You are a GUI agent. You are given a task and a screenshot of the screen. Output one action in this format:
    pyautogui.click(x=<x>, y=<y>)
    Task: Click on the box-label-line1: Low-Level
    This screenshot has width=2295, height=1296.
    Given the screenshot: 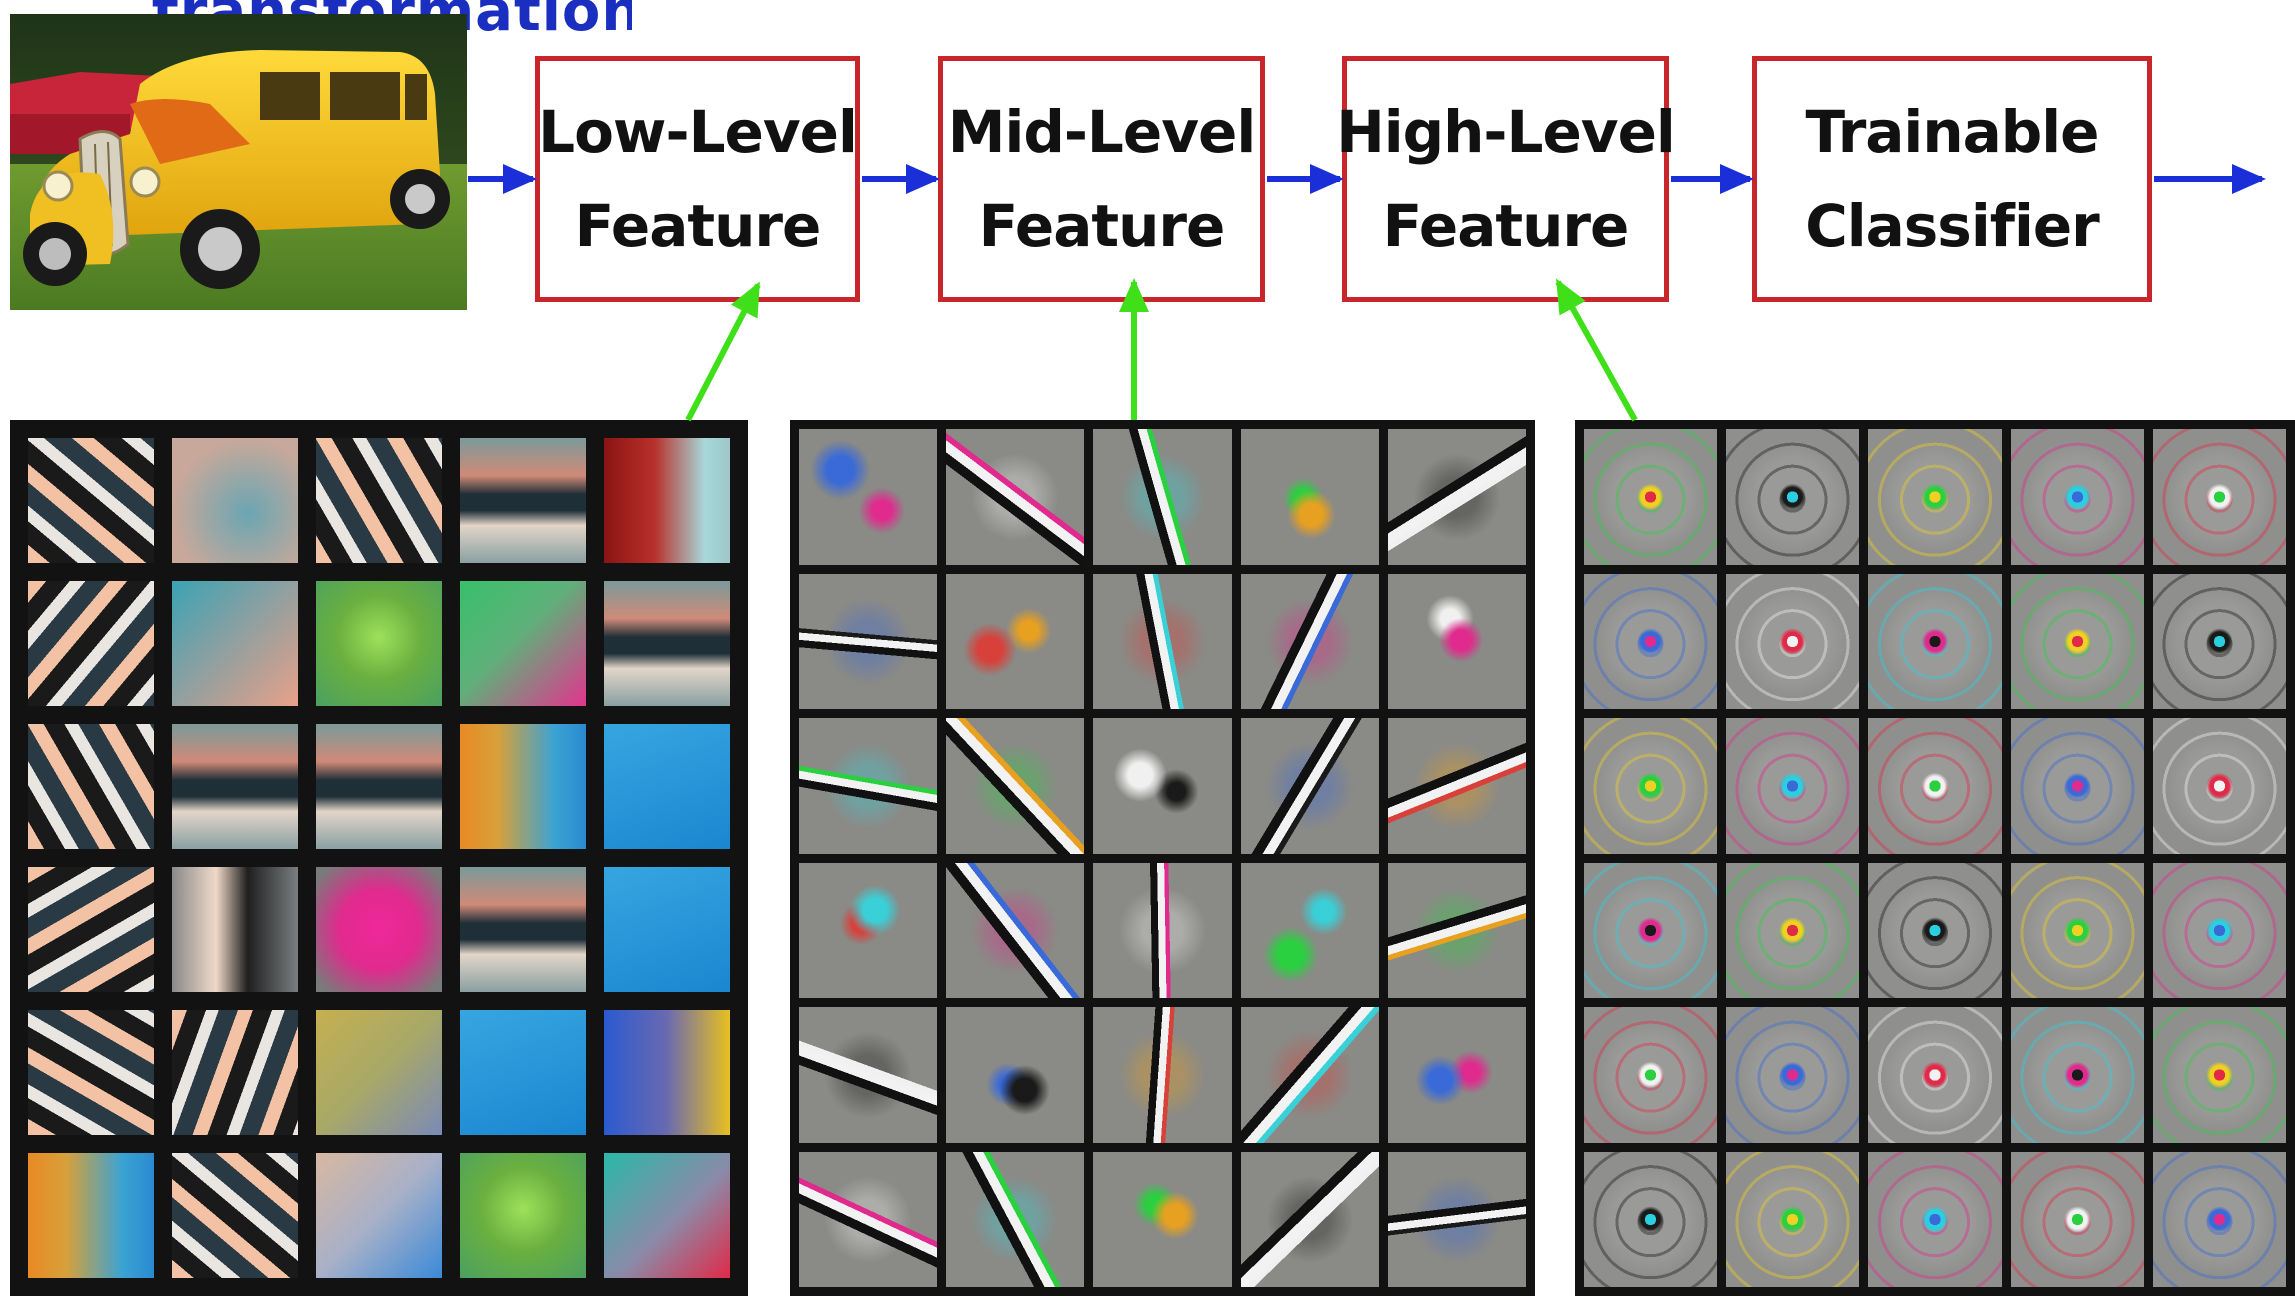 What is the action you would take?
    pyautogui.click(x=698, y=132)
    